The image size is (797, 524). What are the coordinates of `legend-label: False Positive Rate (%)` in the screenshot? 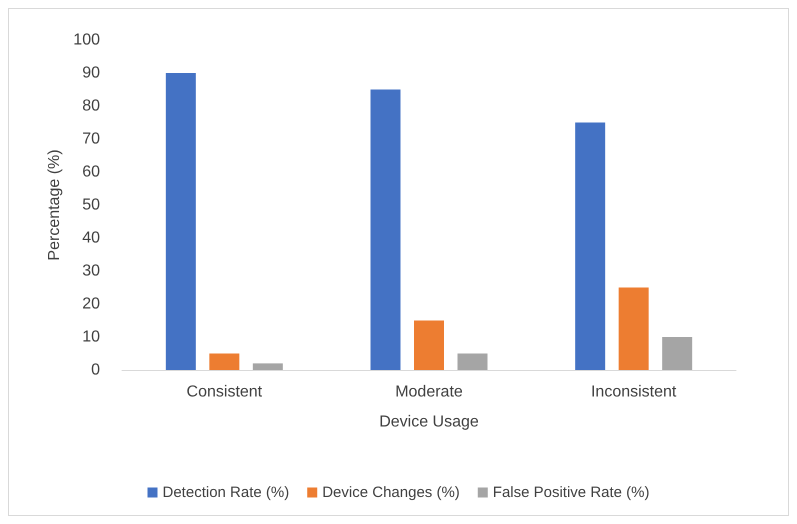 It's located at (571, 492).